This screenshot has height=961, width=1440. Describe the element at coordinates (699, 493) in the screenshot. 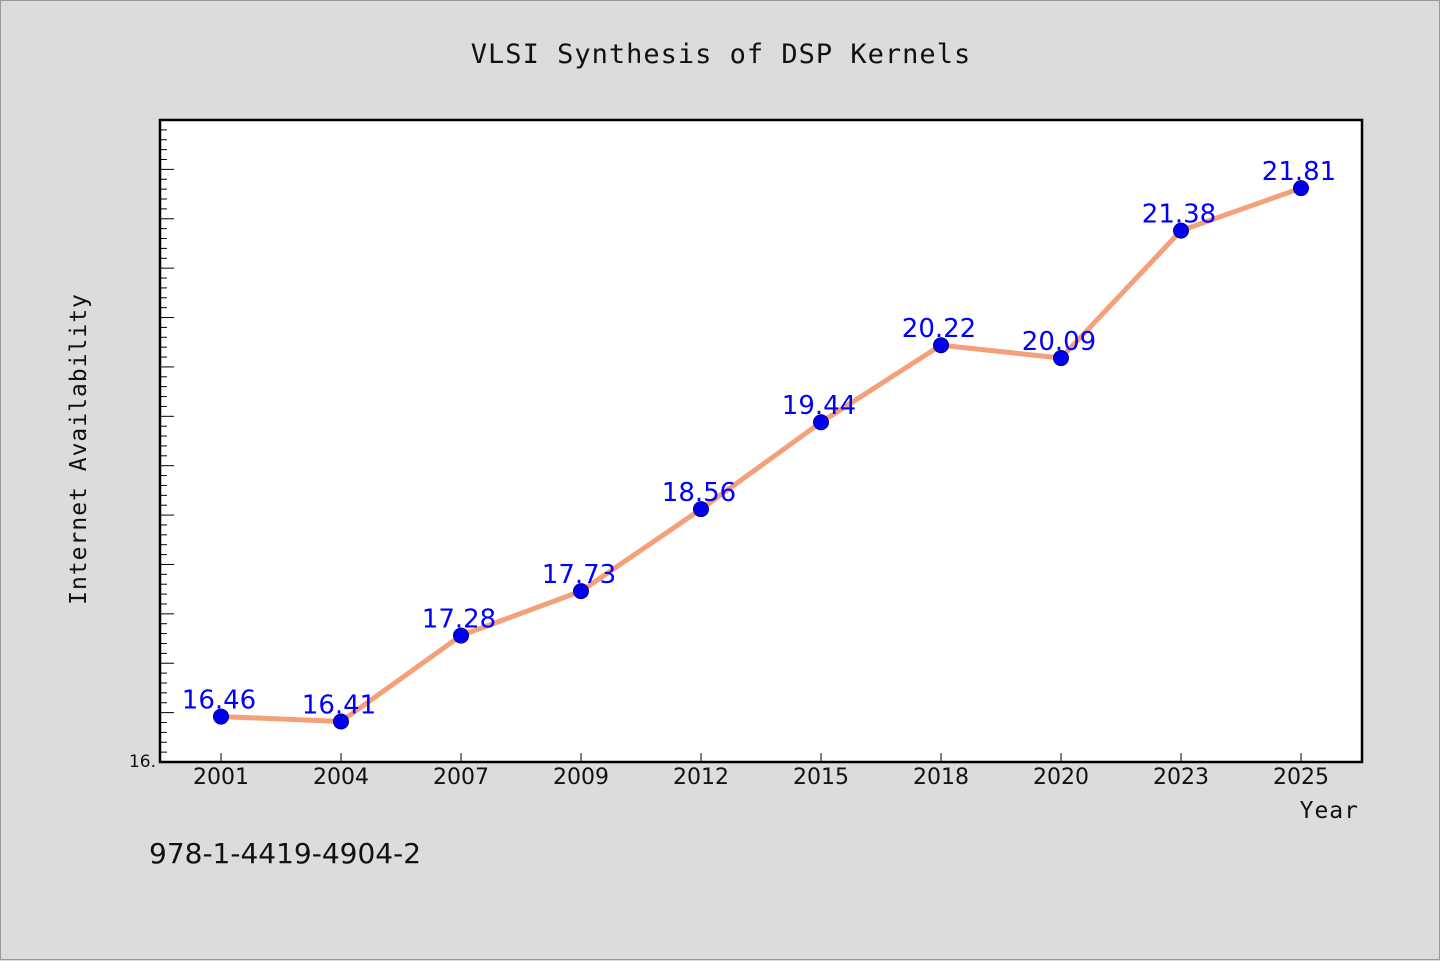

I see `data-label: 18.56` at that location.